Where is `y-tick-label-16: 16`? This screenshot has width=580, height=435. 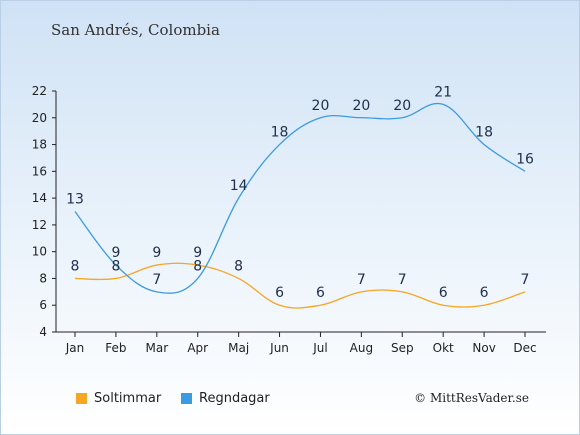
y-tick-label-16: 16 is located at coordinates (39, 171).